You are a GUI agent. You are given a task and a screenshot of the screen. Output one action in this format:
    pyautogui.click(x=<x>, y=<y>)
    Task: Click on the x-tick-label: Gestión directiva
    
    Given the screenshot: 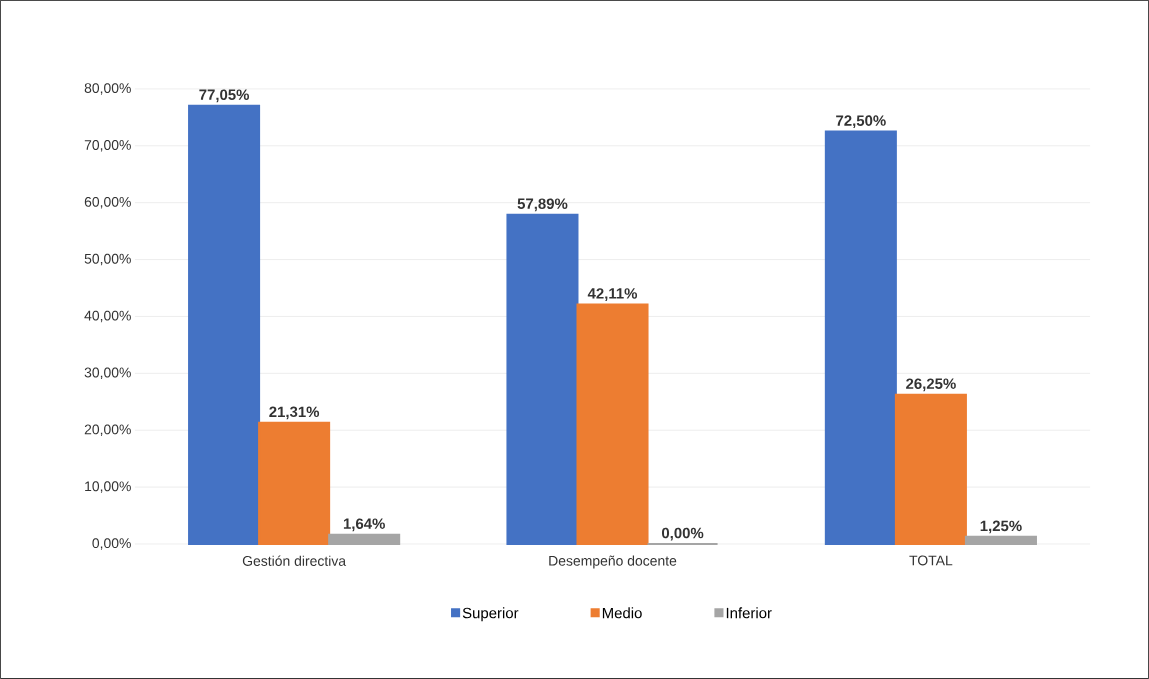 What is the action you would take?
    pyautogui.click(x=294, y=560)
    